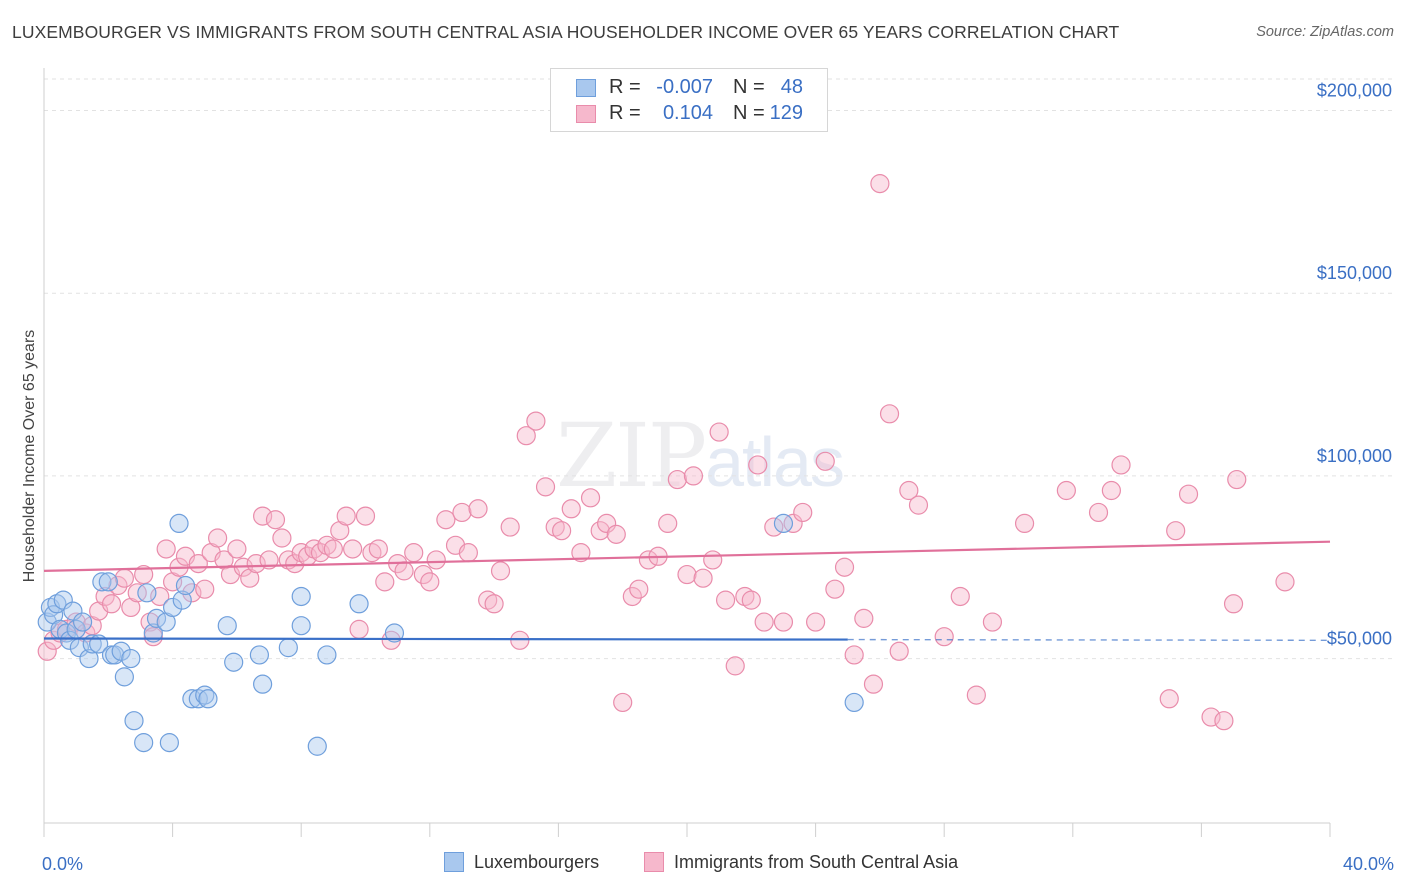  What do you see at coordinates (1354, 273) in the screenshot?
I see `y-tick-label: $150,000` at bounding box center [1354, 273].